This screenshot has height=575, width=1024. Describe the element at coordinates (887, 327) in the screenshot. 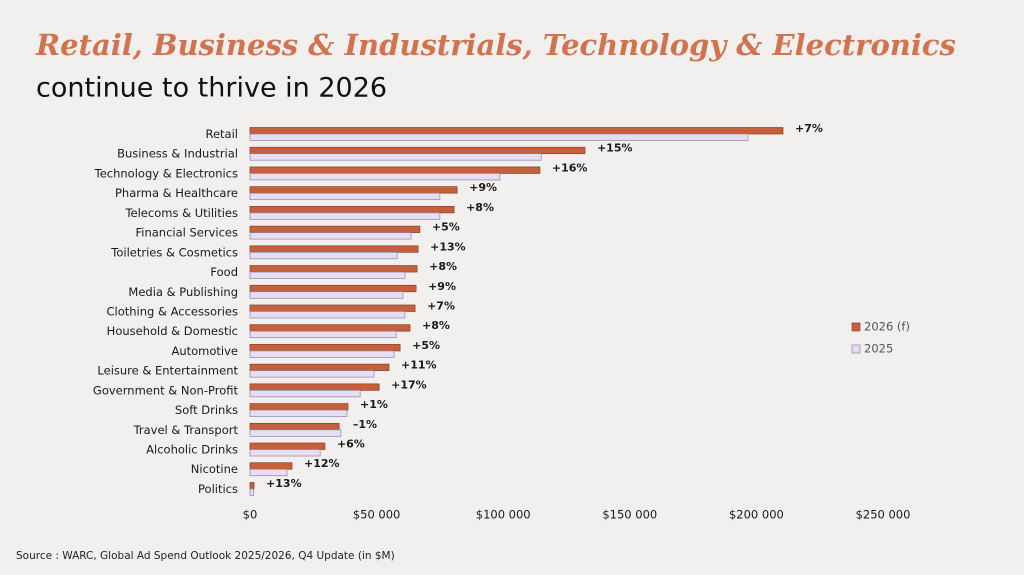

I see `legend-label: 2026 (f)` at that location.